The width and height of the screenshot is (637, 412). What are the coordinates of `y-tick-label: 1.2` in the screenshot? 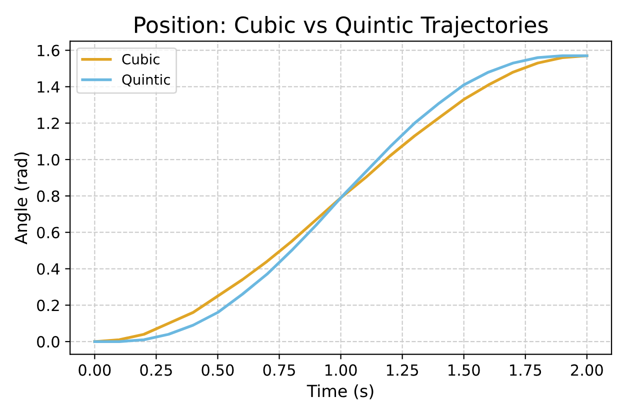 It's located at (48, 123).